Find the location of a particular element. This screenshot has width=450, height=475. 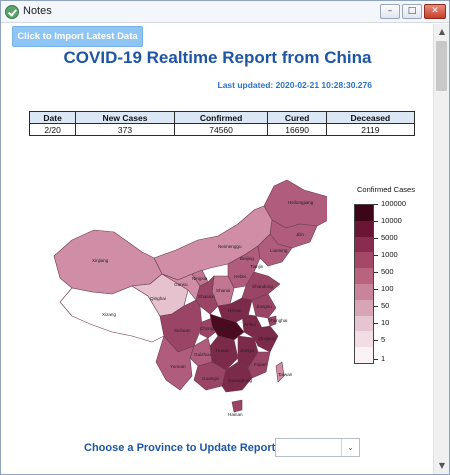

province-prompt: Choose a Province to Update Report is located at coordinates (180, 448).